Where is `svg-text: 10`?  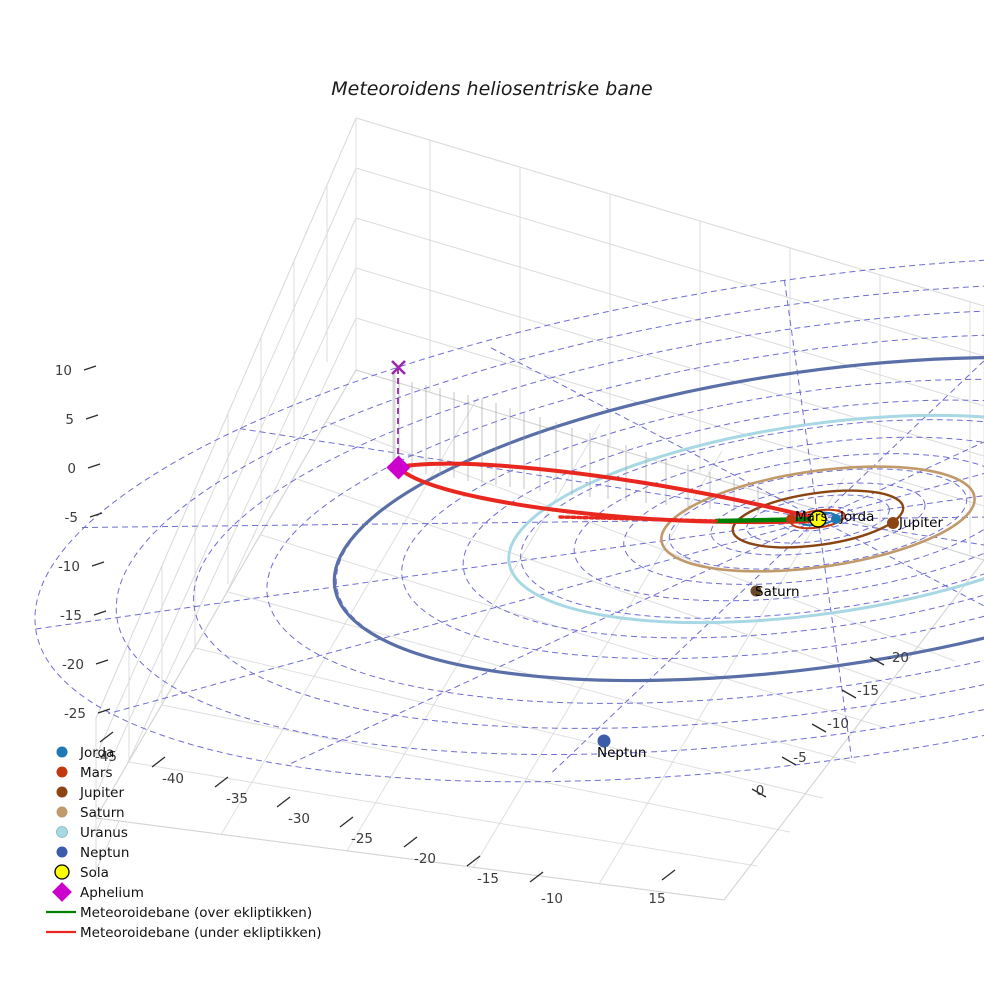
svg-text: 10 is located at coordinates (63, 371).